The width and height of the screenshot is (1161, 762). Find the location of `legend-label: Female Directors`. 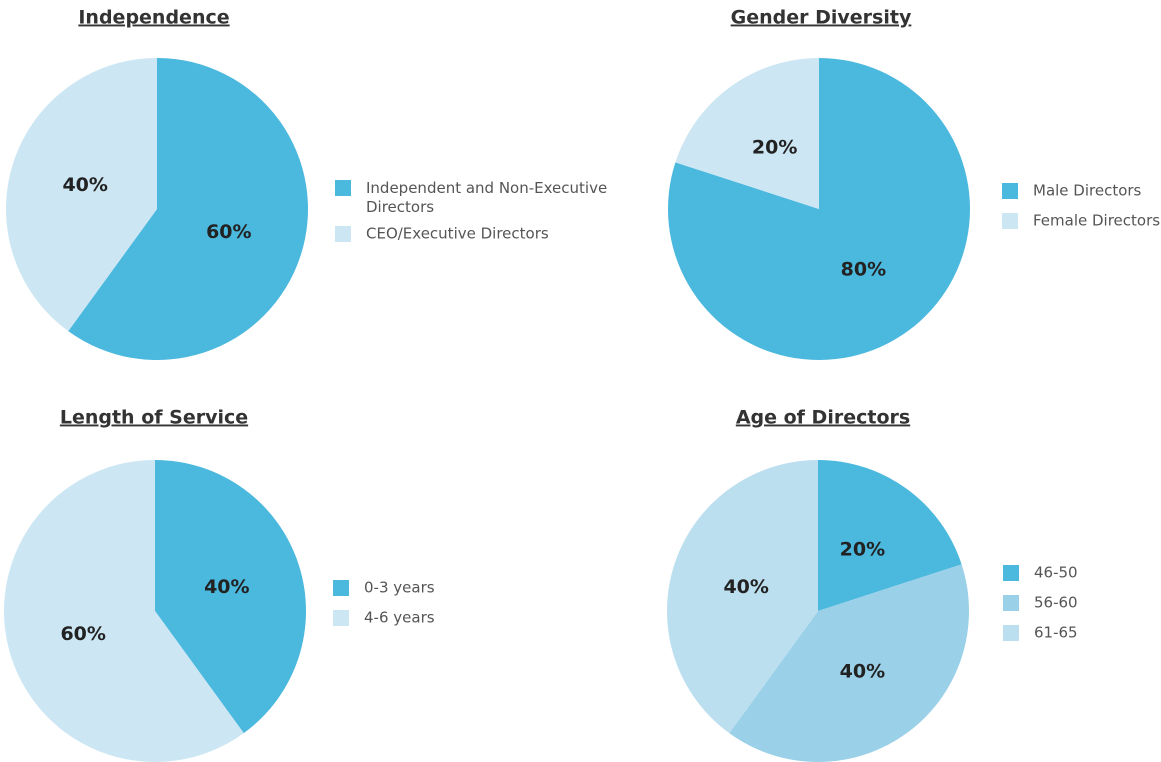

legend-label: Female Directors is located at coordinates (1096, 221).